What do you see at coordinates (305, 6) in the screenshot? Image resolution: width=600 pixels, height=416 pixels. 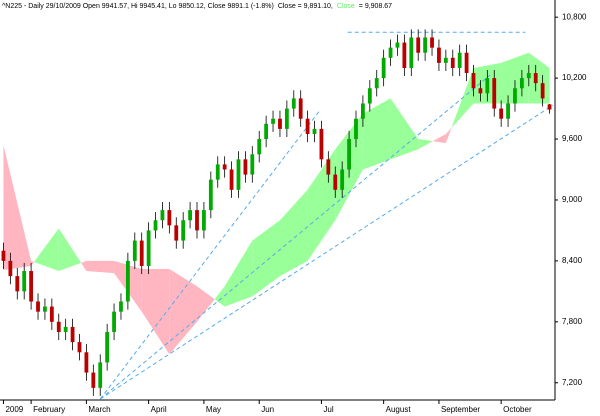 I see `legend-text: Close = 9,891.10,` at bounding box center [305, 6].